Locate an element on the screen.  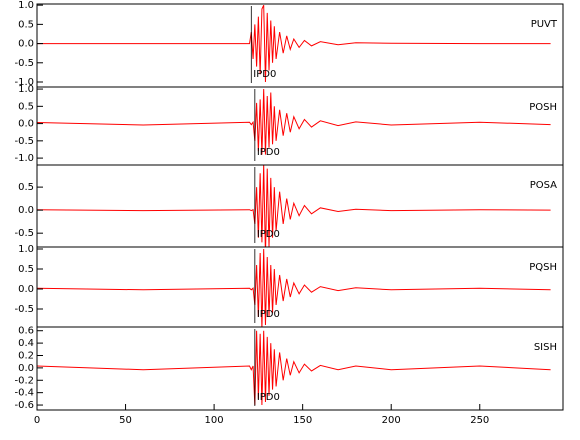
station-label: PQSH is located at coordinates (543, 267).